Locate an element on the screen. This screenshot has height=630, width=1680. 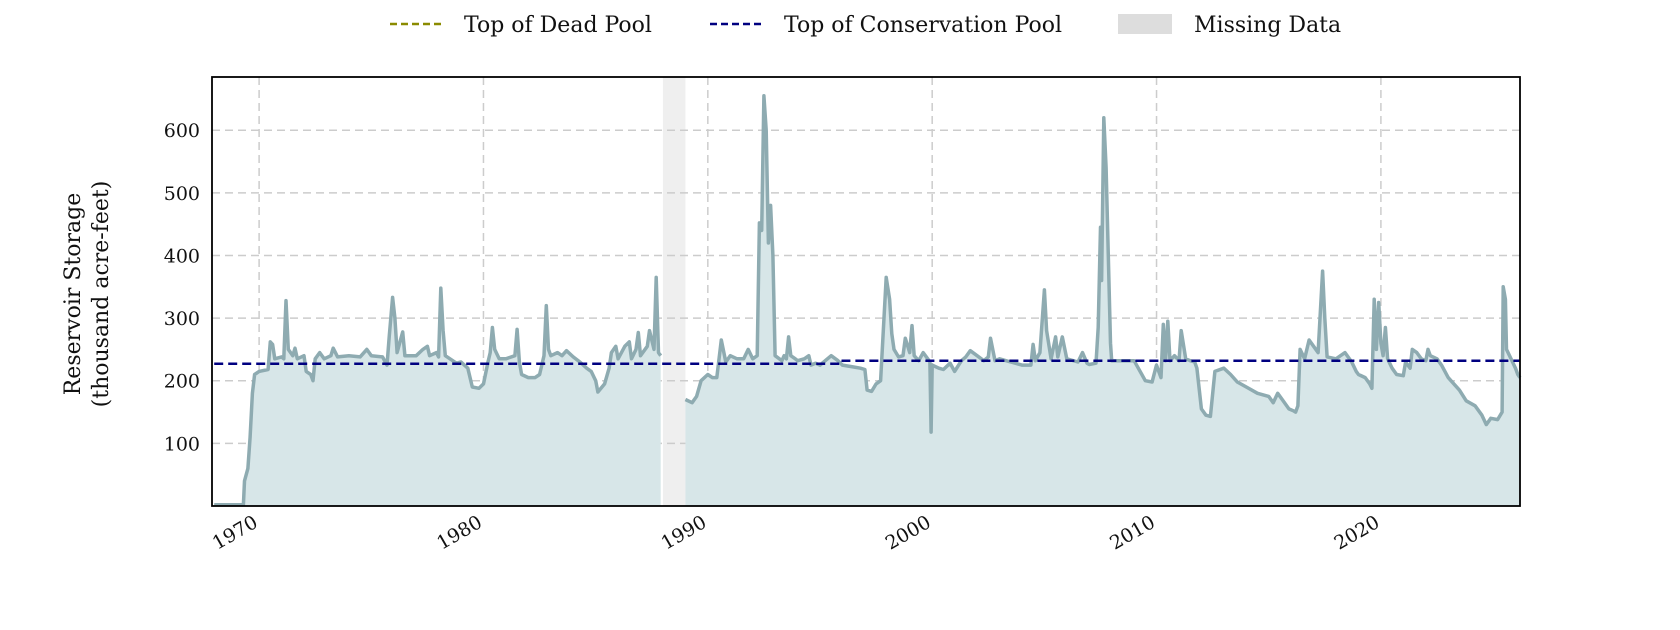
conservation-pool-line is located at coordinates (867, 362).